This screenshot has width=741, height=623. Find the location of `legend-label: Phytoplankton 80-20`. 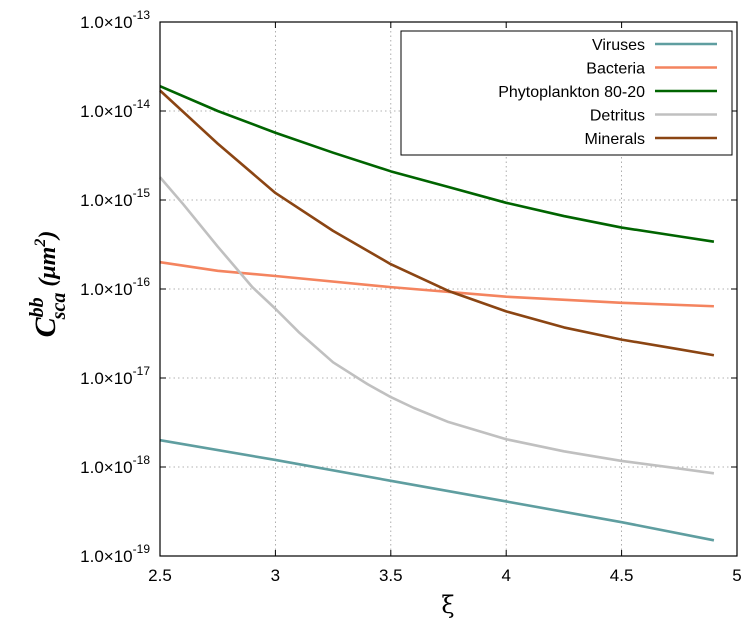

legend-label: Phytoplankton 80-20 is located at coordinates (571, 92).